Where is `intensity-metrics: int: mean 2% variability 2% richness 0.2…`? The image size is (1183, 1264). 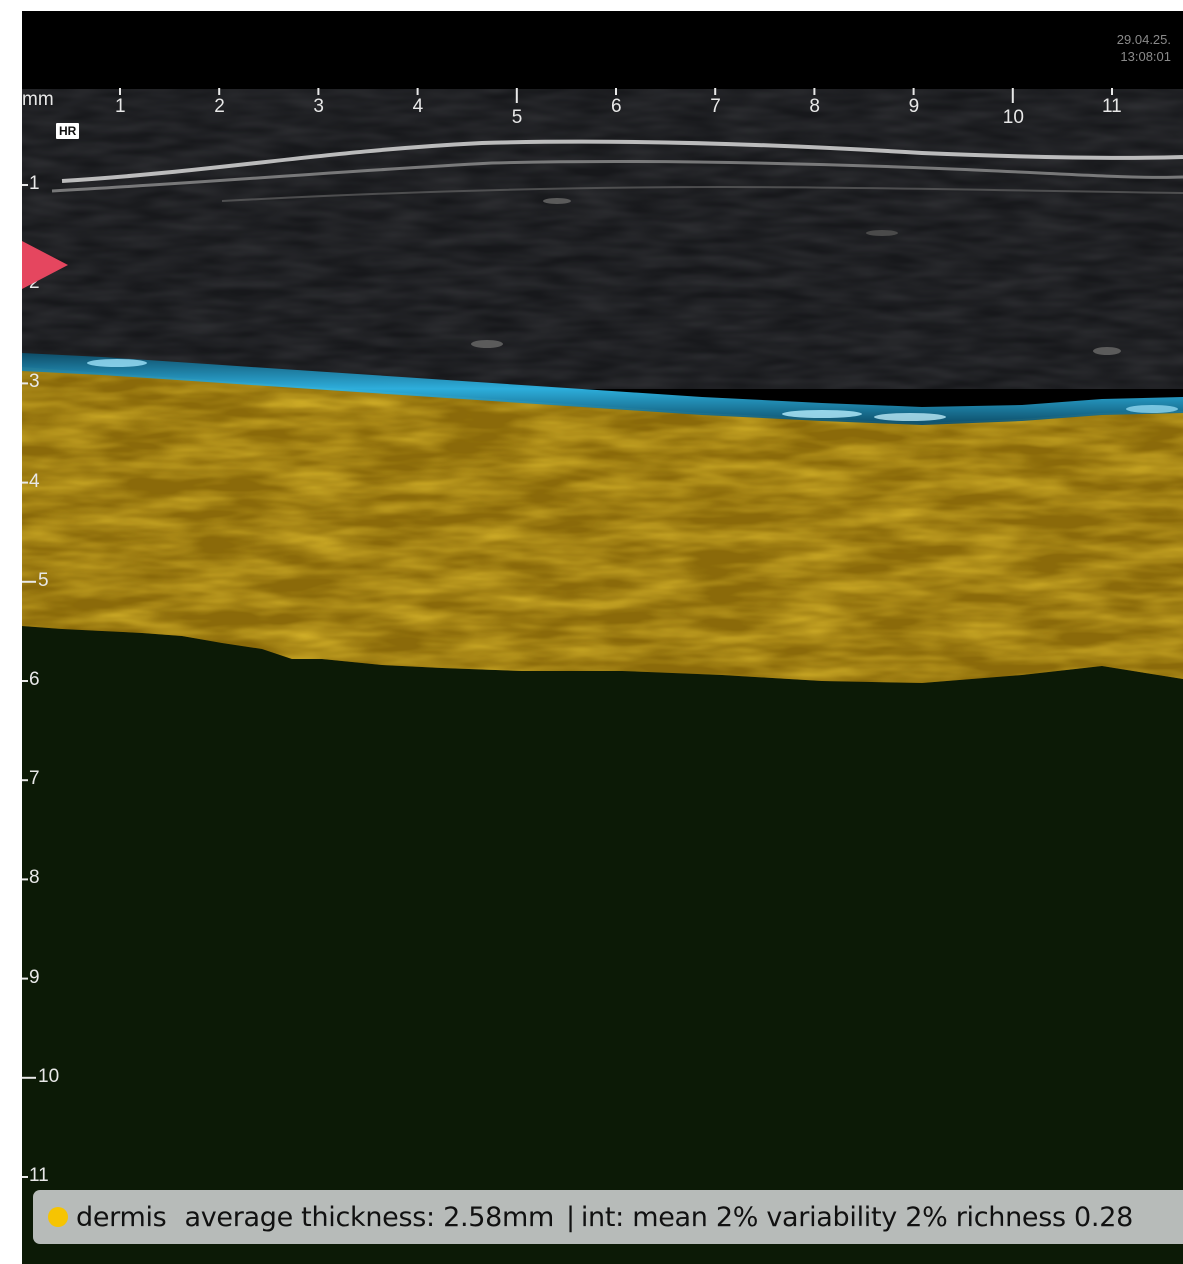 intensity-metrics: int: mean 2% variability 2% richness 0.2… is located at coordinates (856, 1217).